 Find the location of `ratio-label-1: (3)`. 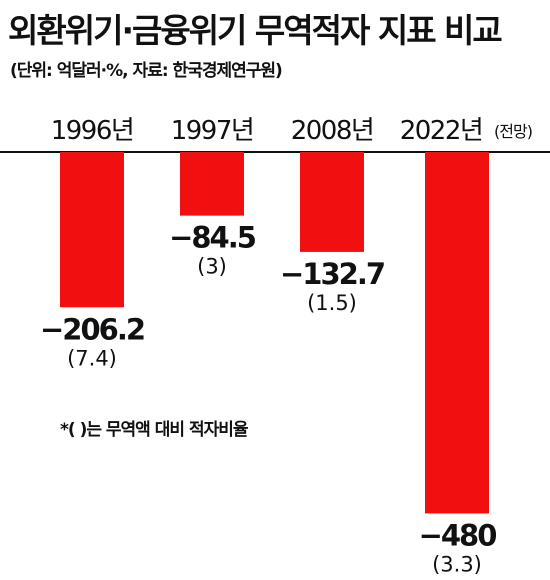

ratio-label-1: (3) is located at coordinates (212, 267).